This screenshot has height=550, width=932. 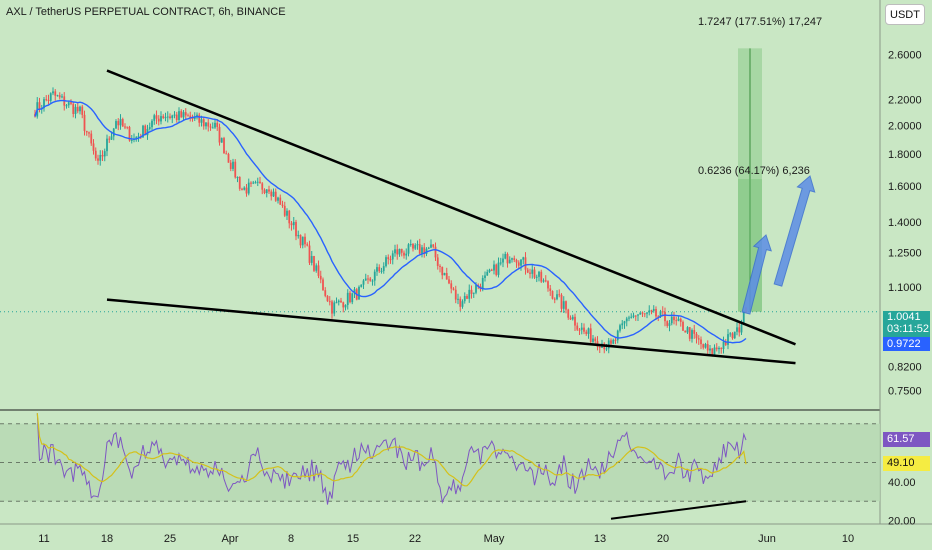 What do you see at coordinates (904, 317) in the screenshot?
I see `current-price-value: 1.0041` at bounding box center [904, 317].